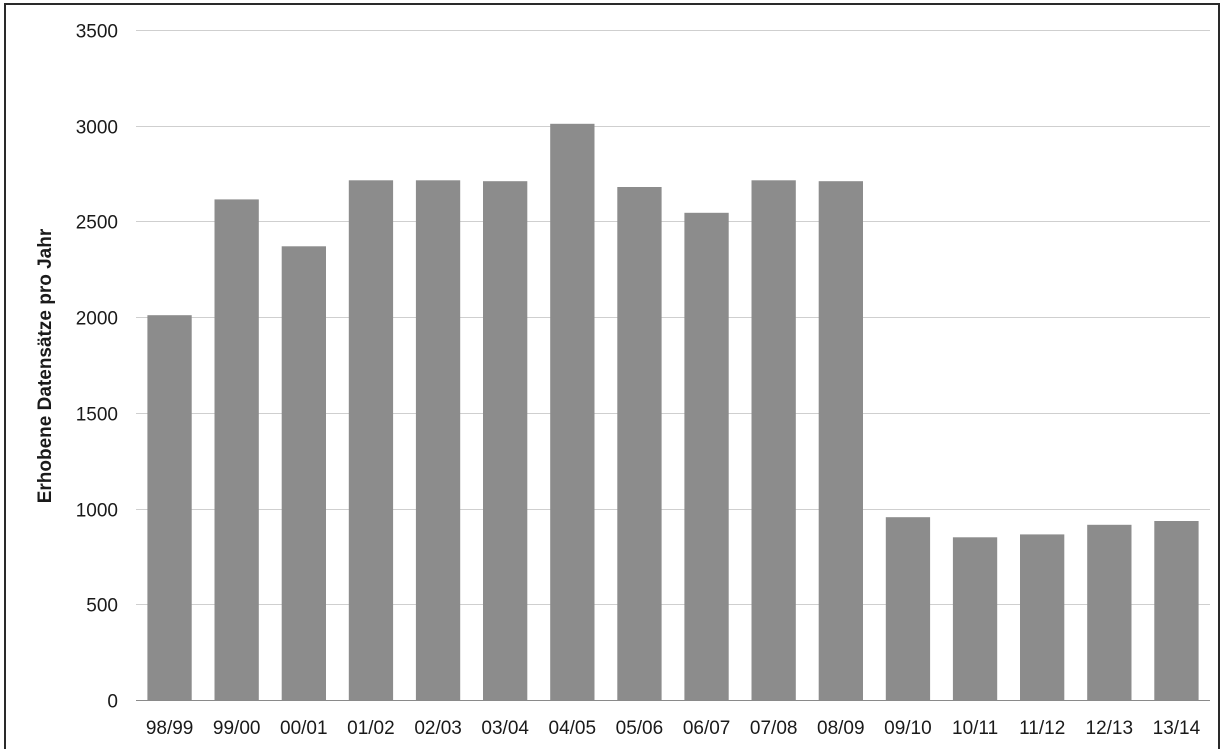  Describe the element at coordinates (237, 728) in the screenshot. I see `x-tick-label: 99/00` at that location.